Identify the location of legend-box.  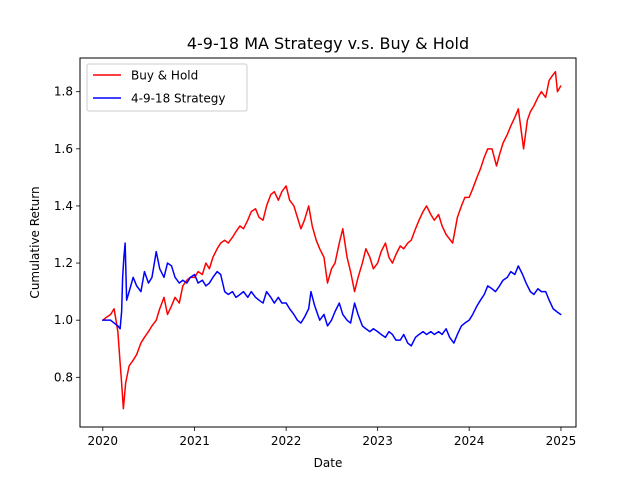
(167, 87).